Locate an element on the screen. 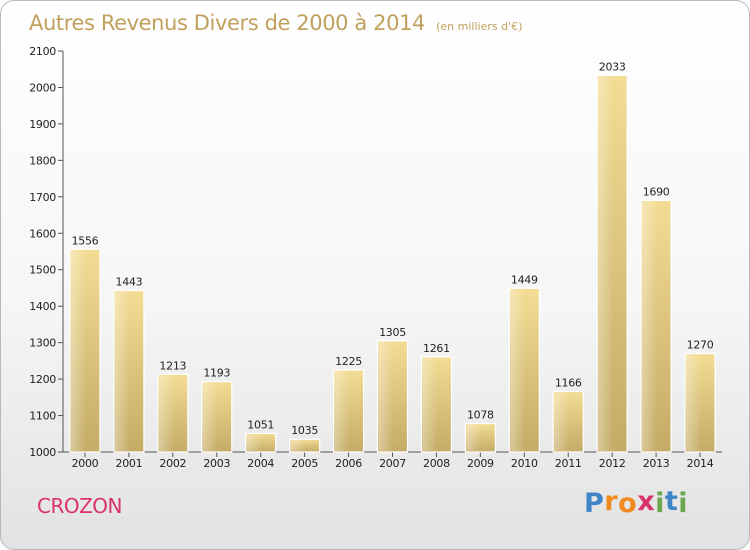  logo-letter: t is located at coordinates (671, 501).